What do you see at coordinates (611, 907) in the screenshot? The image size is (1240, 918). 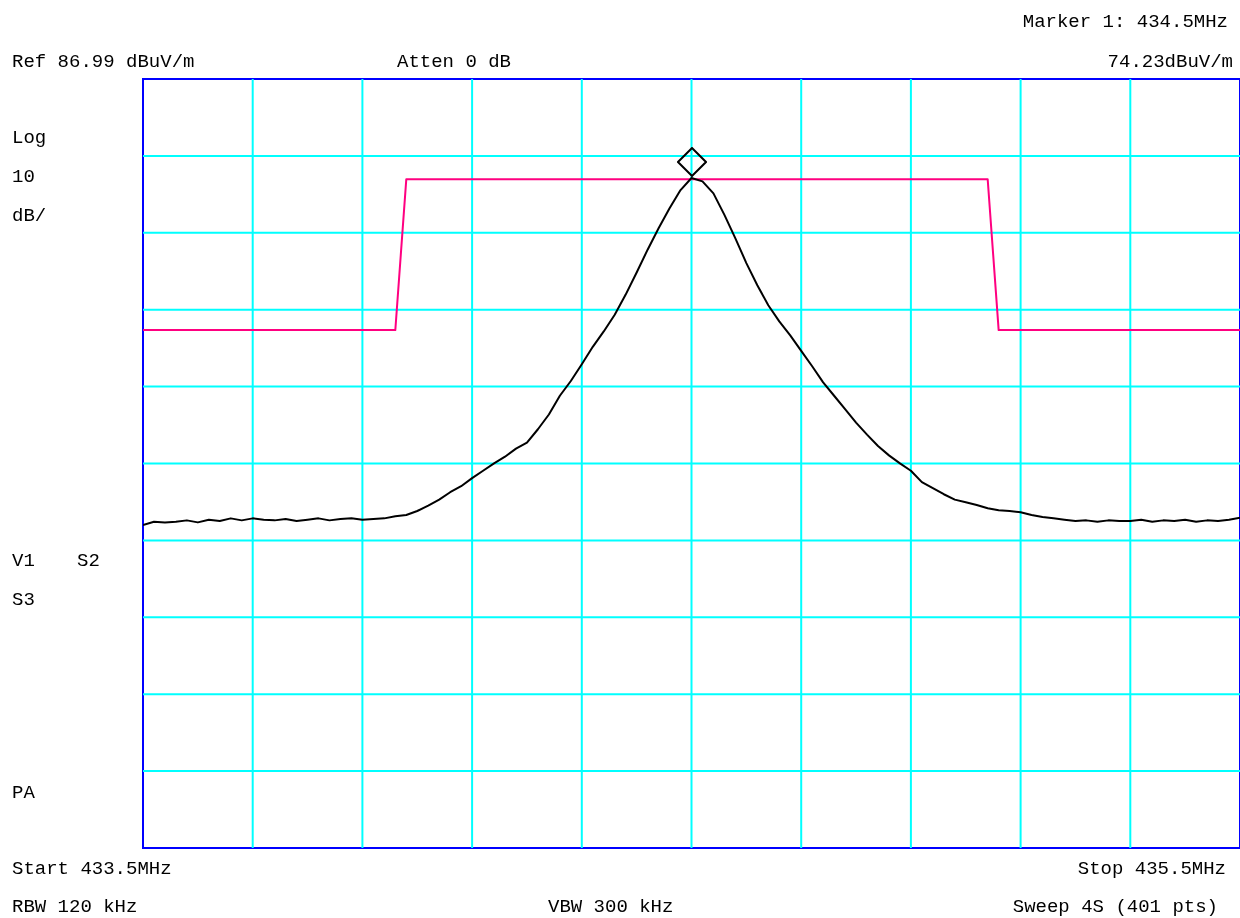 I see `text: VBW 300 kHz` at bounding box center [611, 907].